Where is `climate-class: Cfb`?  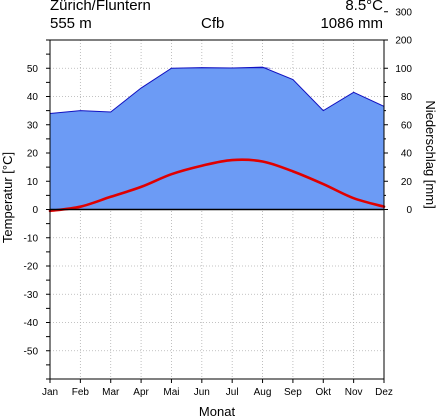
climate-class: Cfb is located at coordinates (213, 23).